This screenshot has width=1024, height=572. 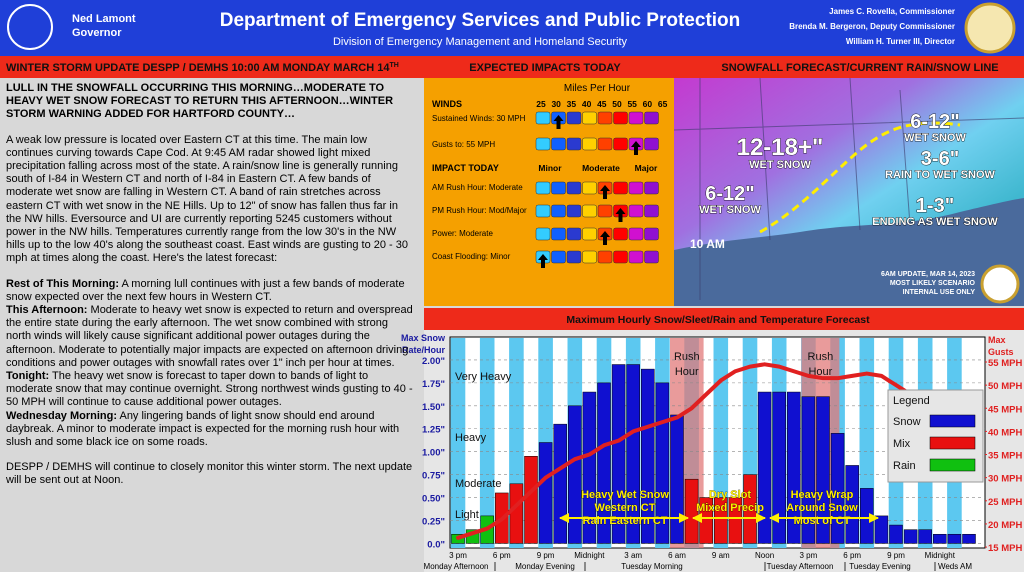 What do you see at coordinates (652, 566) in the screenshot?
I see `period-label: Tuesday Morning` at bounding box center [652, 566].